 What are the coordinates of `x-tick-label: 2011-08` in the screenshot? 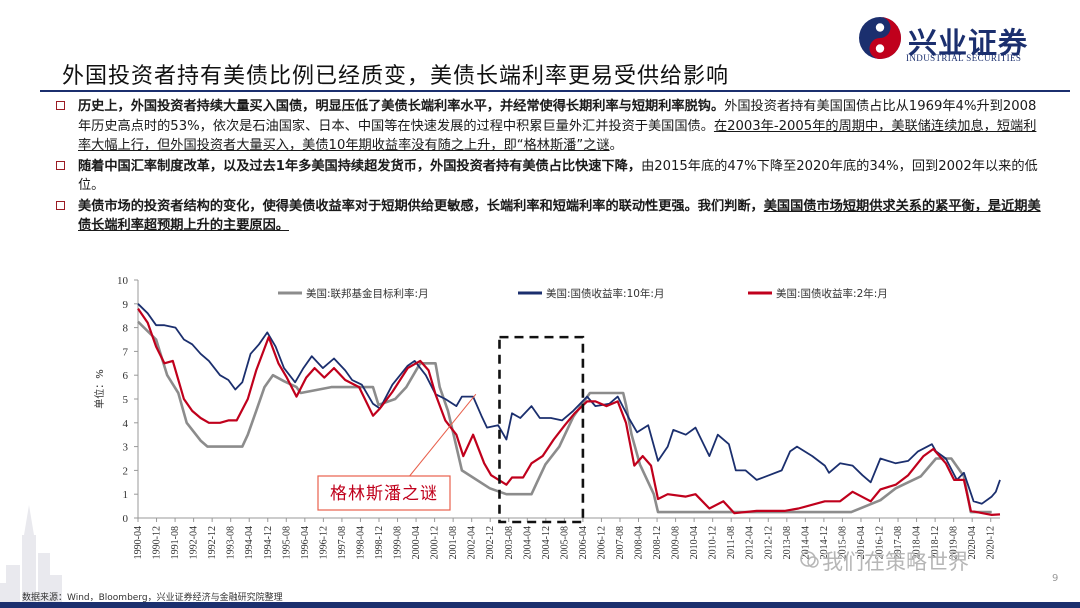 It's located at (731, 542).